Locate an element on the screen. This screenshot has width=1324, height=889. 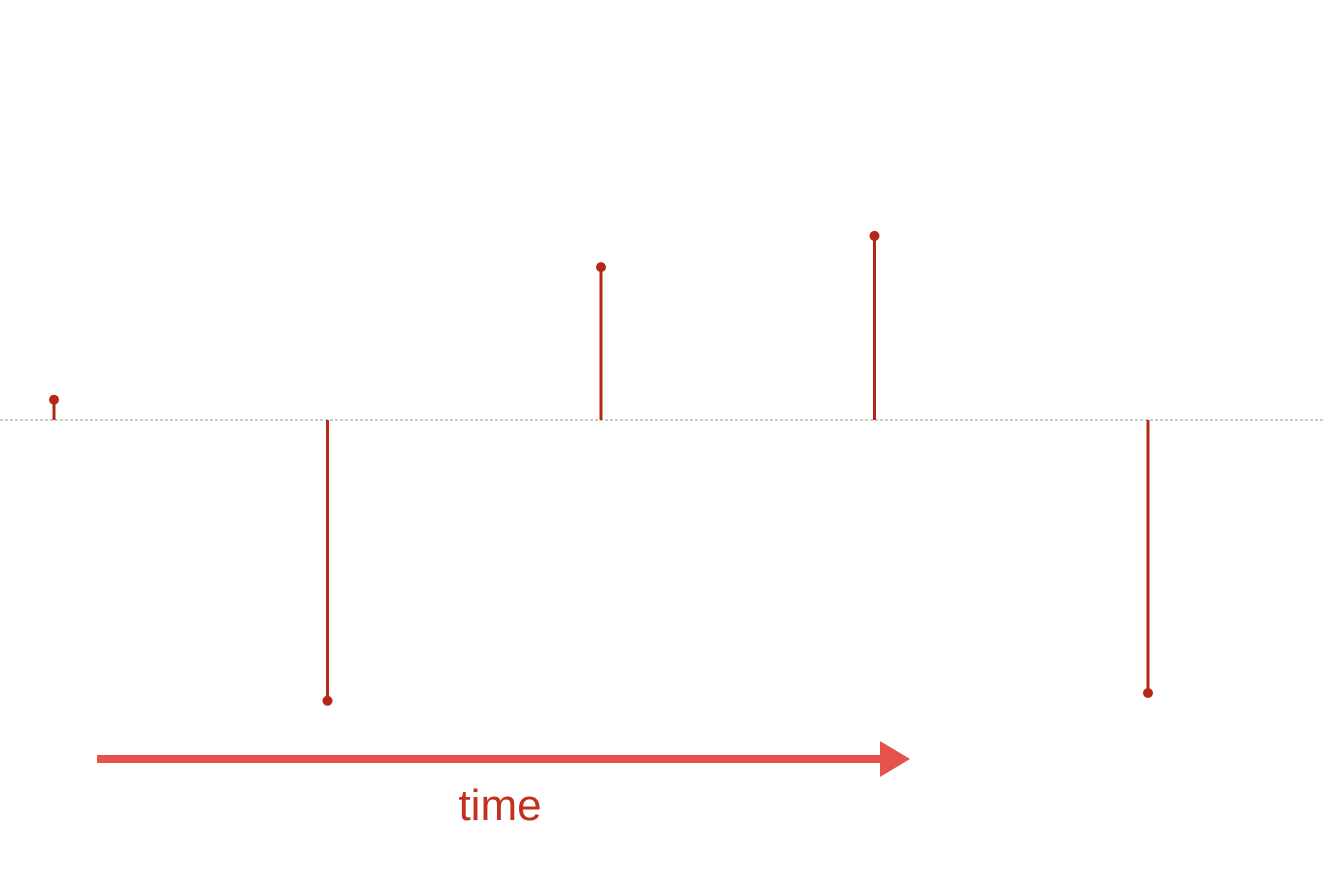
time-arrow-head is located at coordinates (895, 759).